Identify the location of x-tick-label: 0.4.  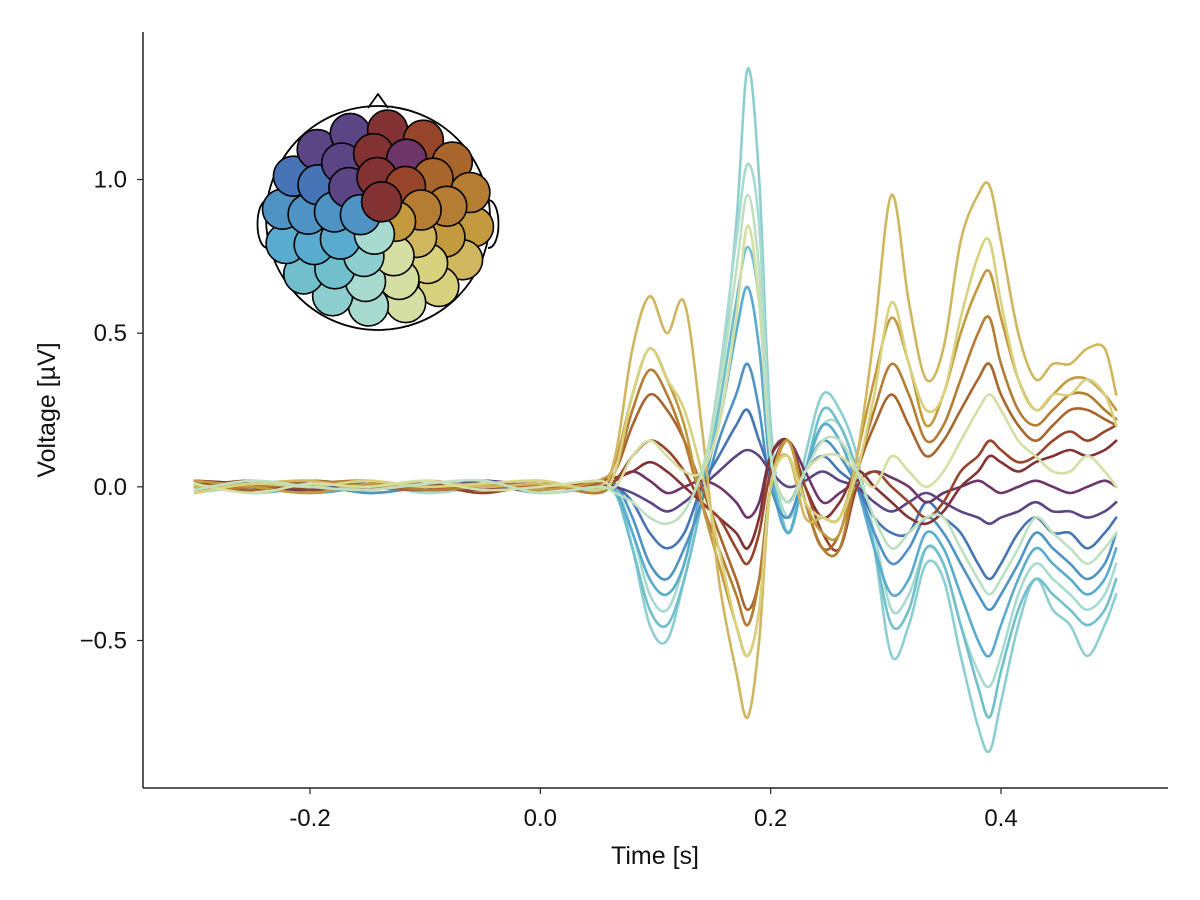
(1000, 818).